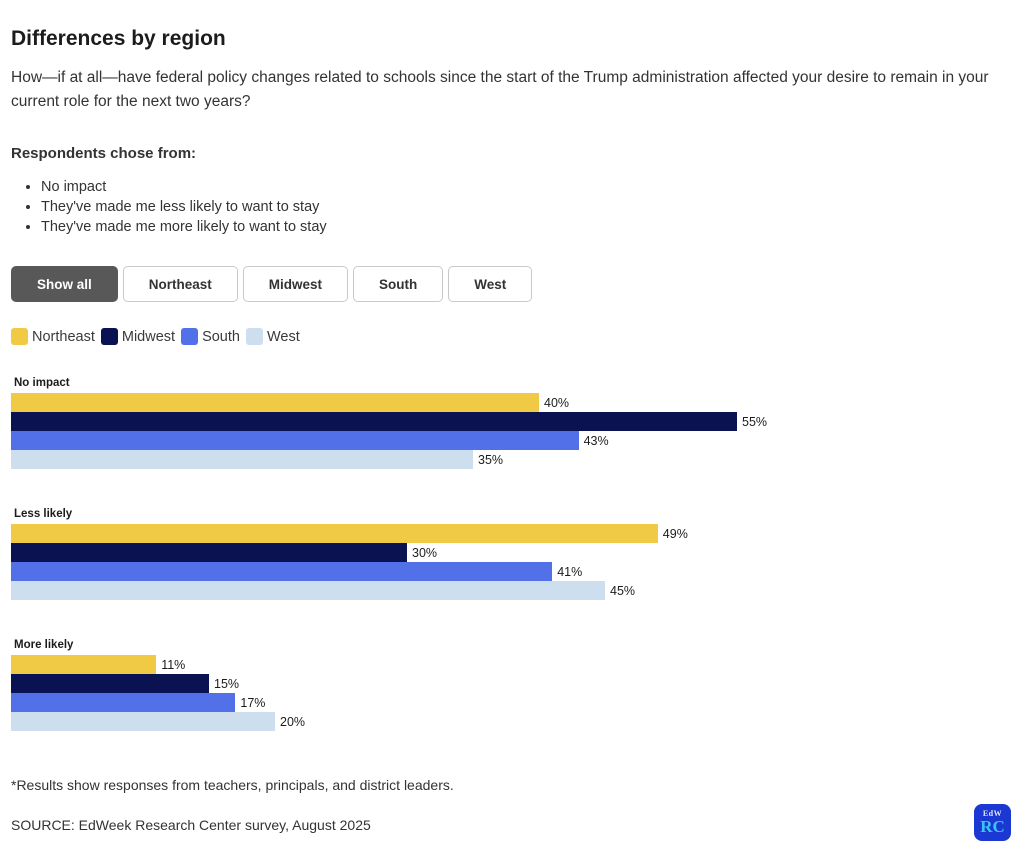 The image size is (1020, 855). I want to click on respondents-label: Respondents chose from:, so click(104, 154).